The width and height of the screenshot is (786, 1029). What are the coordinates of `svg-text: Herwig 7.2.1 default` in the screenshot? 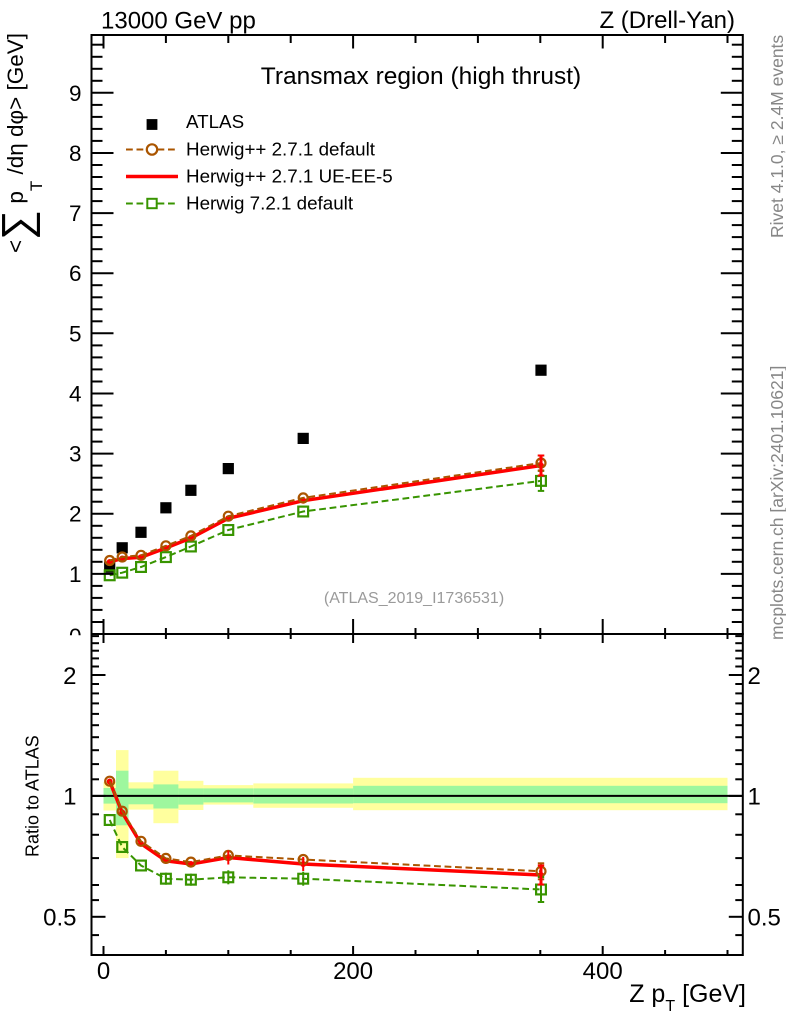 It's located at (270, 203).